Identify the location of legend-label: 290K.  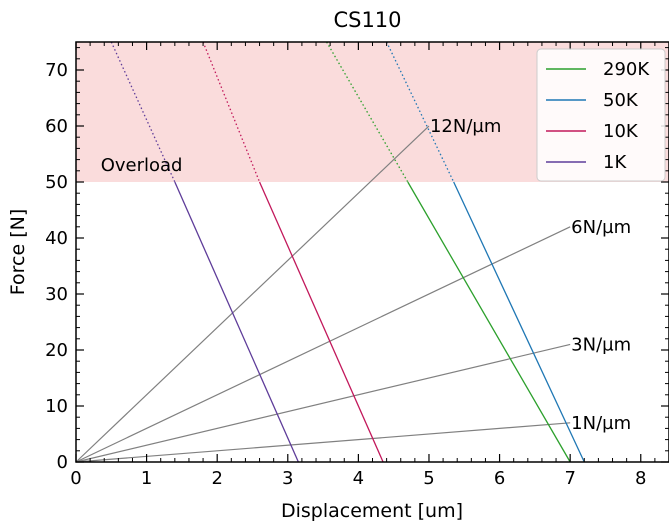
(626, 69).